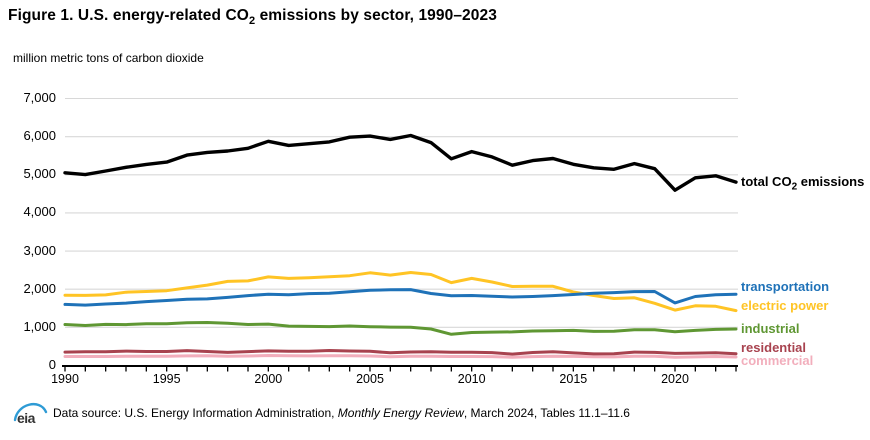  What do you see at coordinates (128, 15) in the screenshot?
I see `page-title-text: Figure 1. U.S. energy-related CO` at bounding box center [128, 15].